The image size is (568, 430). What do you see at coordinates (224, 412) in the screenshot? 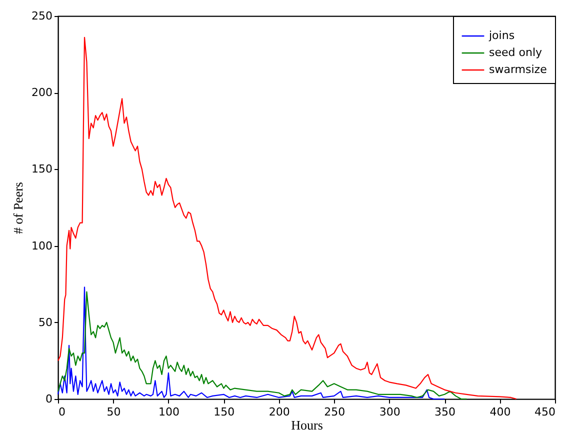
I see `x-tick-label: 150` at bounding box center [224, 412].